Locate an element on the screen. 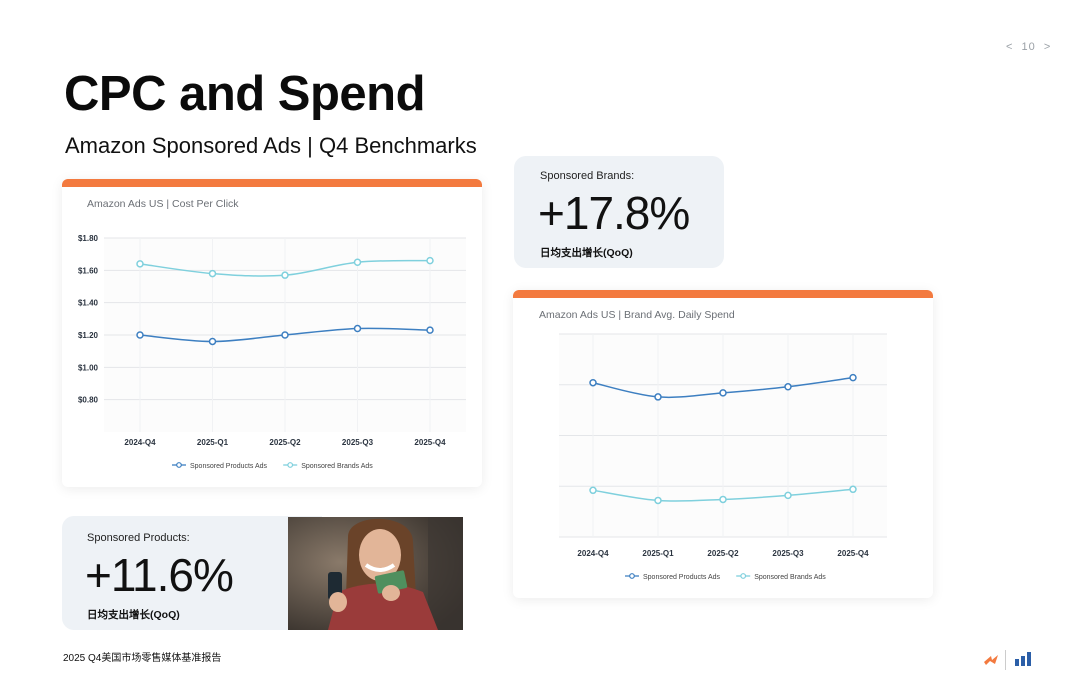  y-tick-label: $1.60 is located at coordinates (88, 270).